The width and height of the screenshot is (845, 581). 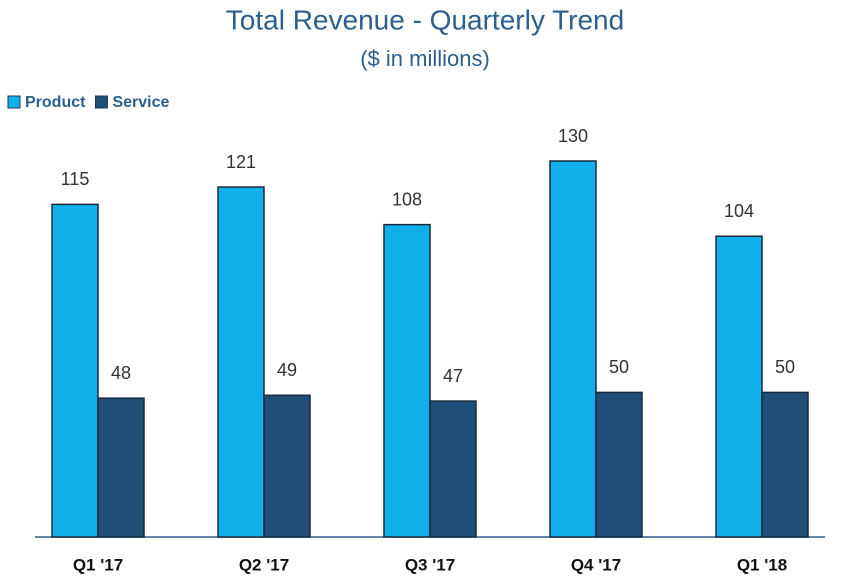 What do you see at coordinates (425, 58) in the screenshot?
I see `chart-subtitle: ($ in millions)` at bounding box center [425, 58].